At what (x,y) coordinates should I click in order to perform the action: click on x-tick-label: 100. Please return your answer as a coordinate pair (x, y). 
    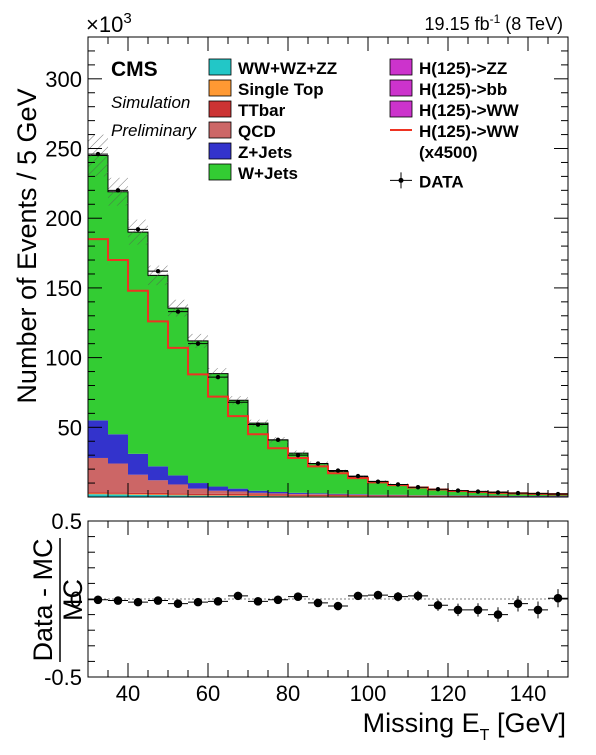
    Looking at the image, I should click on (368, 693).